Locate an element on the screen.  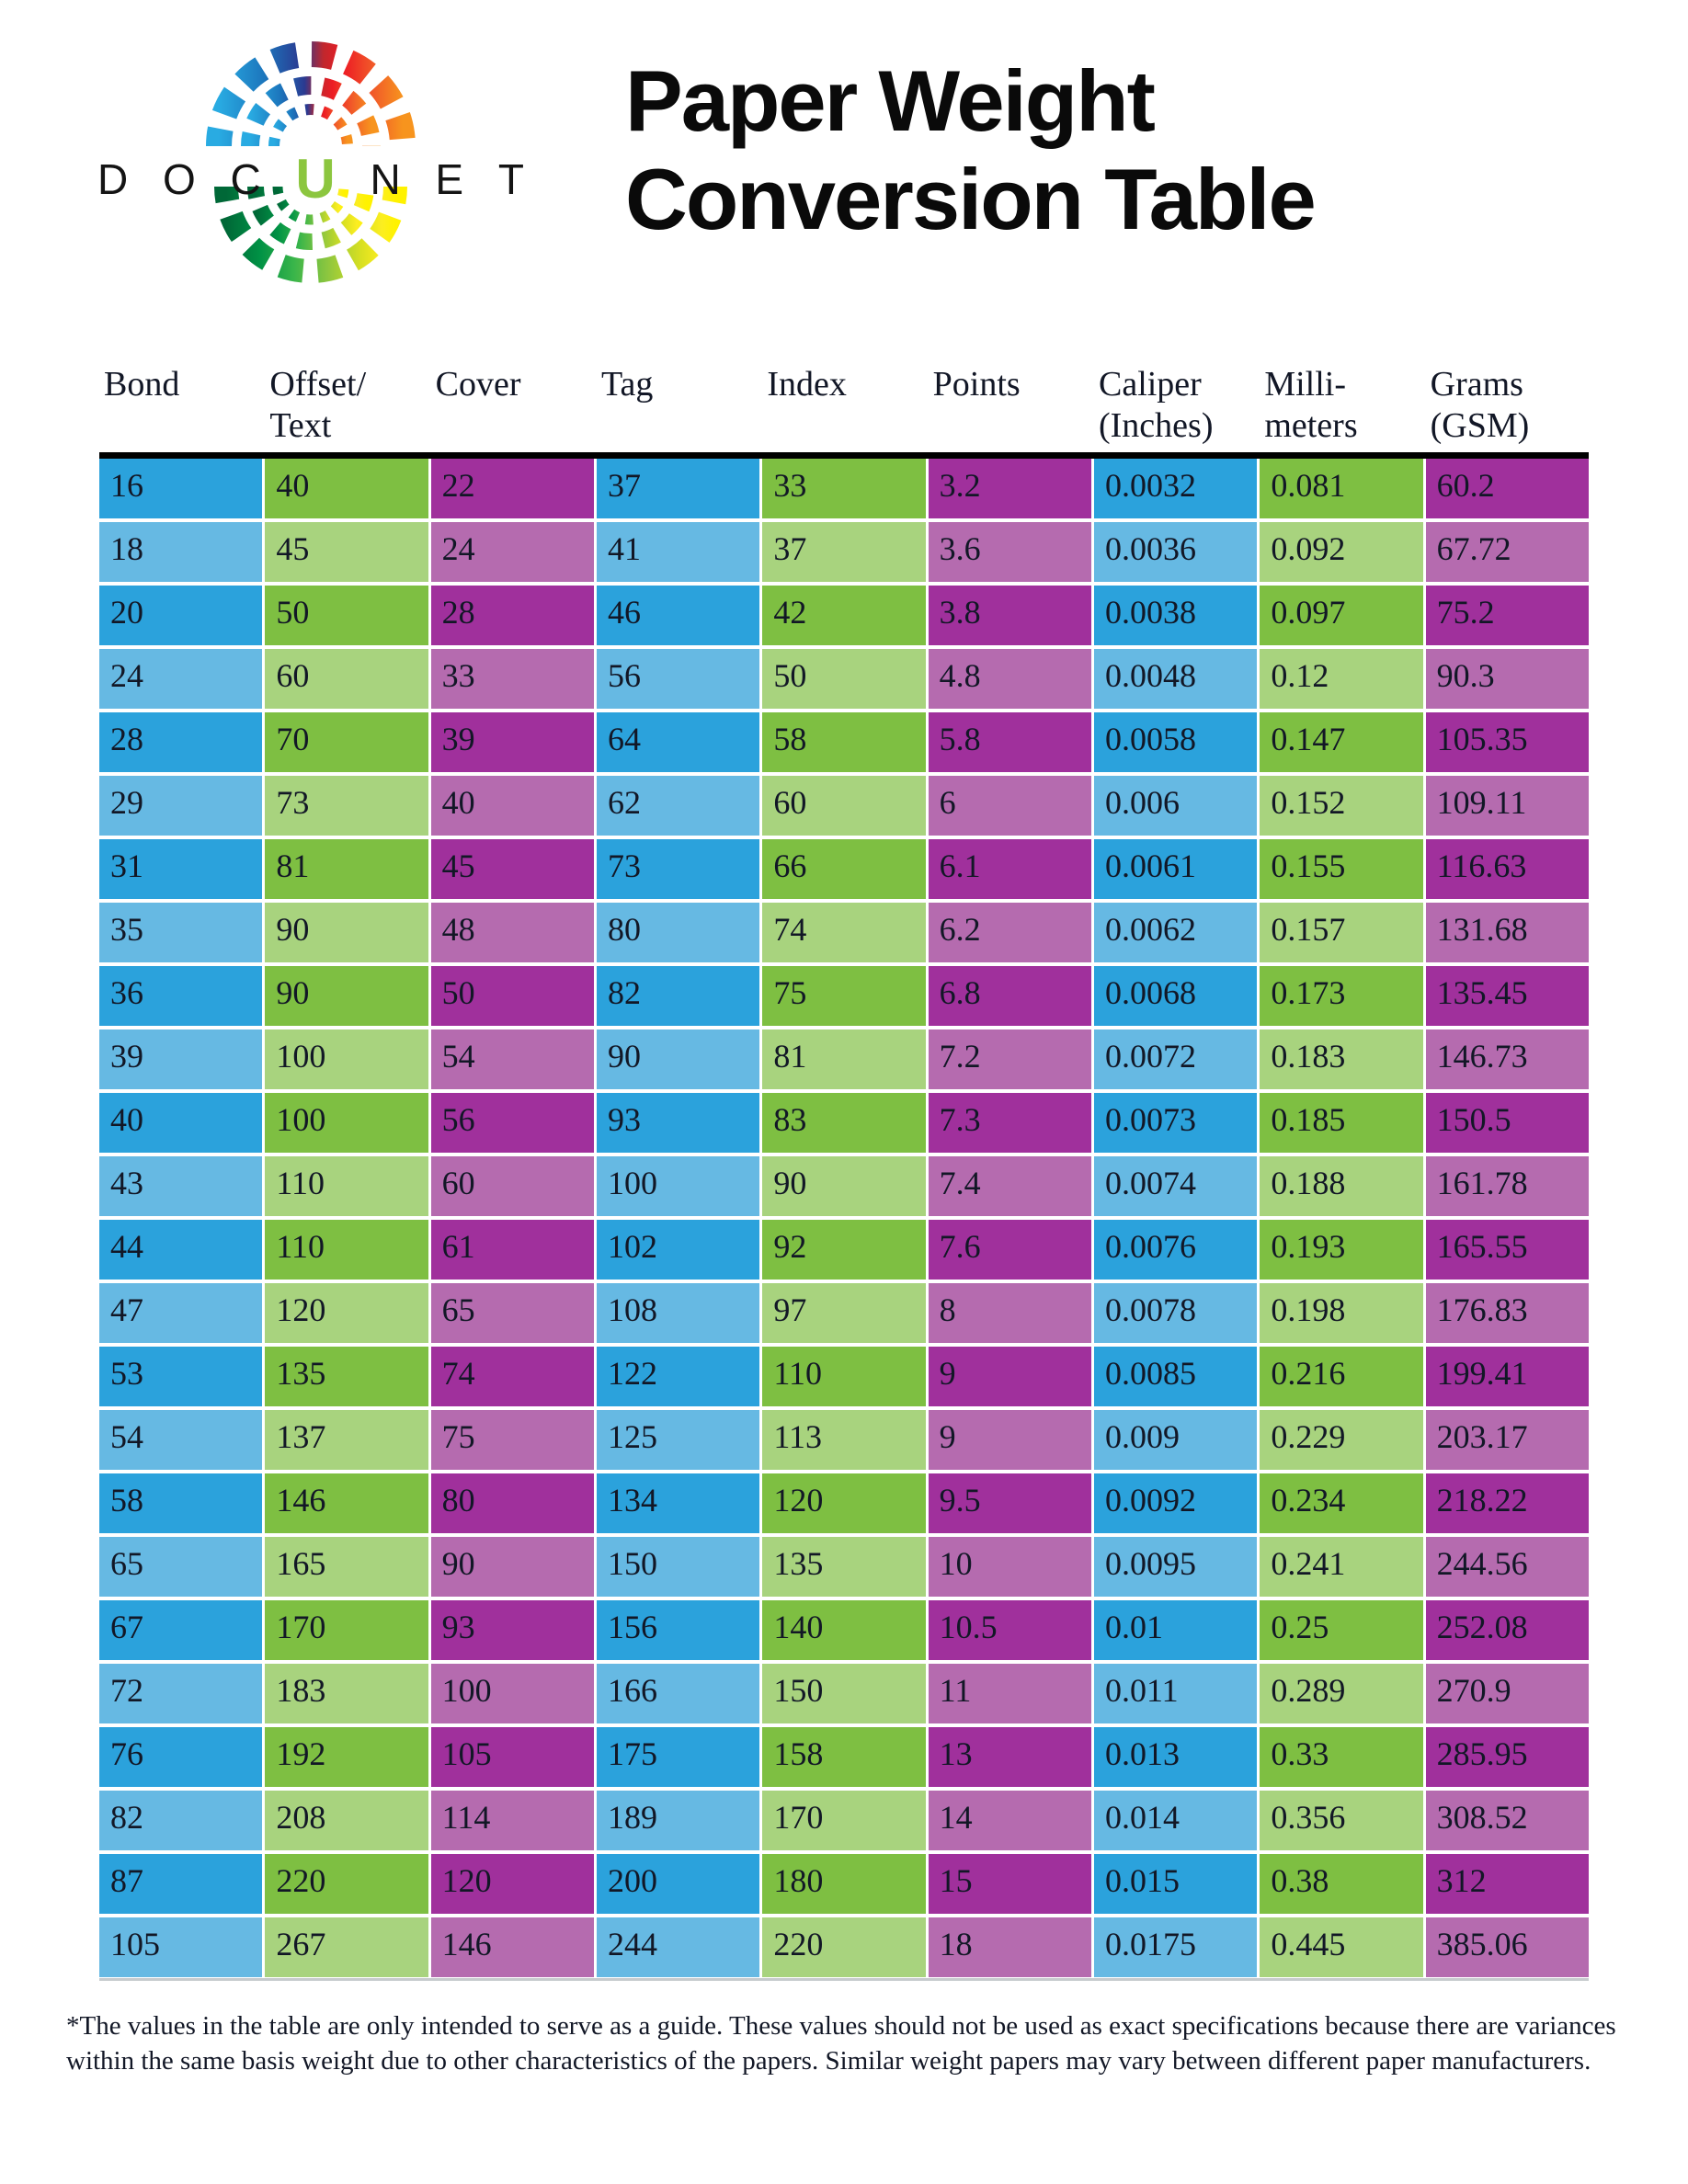
table-cell: 0.014 is located at coordinates (1176, 1820).